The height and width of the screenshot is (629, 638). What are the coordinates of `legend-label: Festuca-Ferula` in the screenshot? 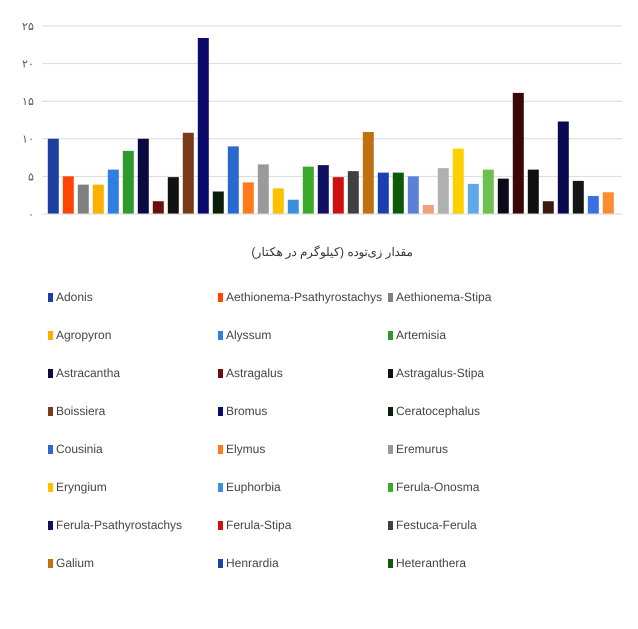 It's located at (436, 525).